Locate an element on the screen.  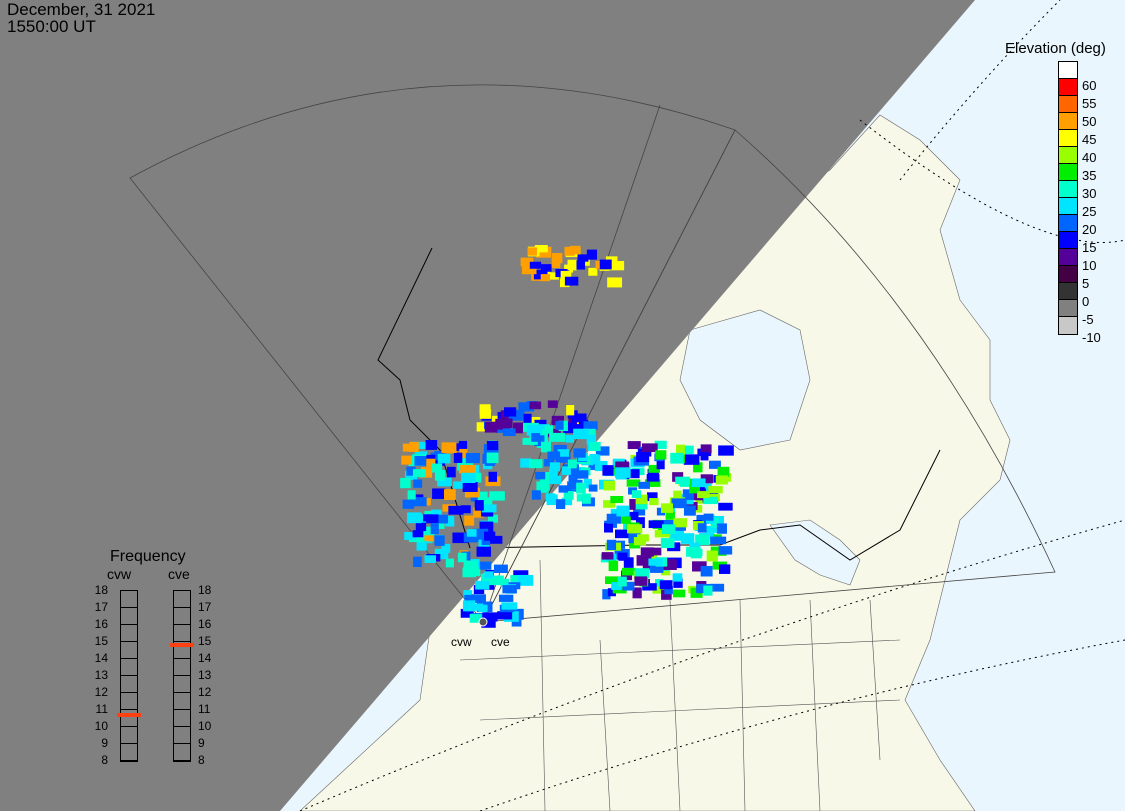
legend-tick: 45 is located at coordinates (1089, 139).